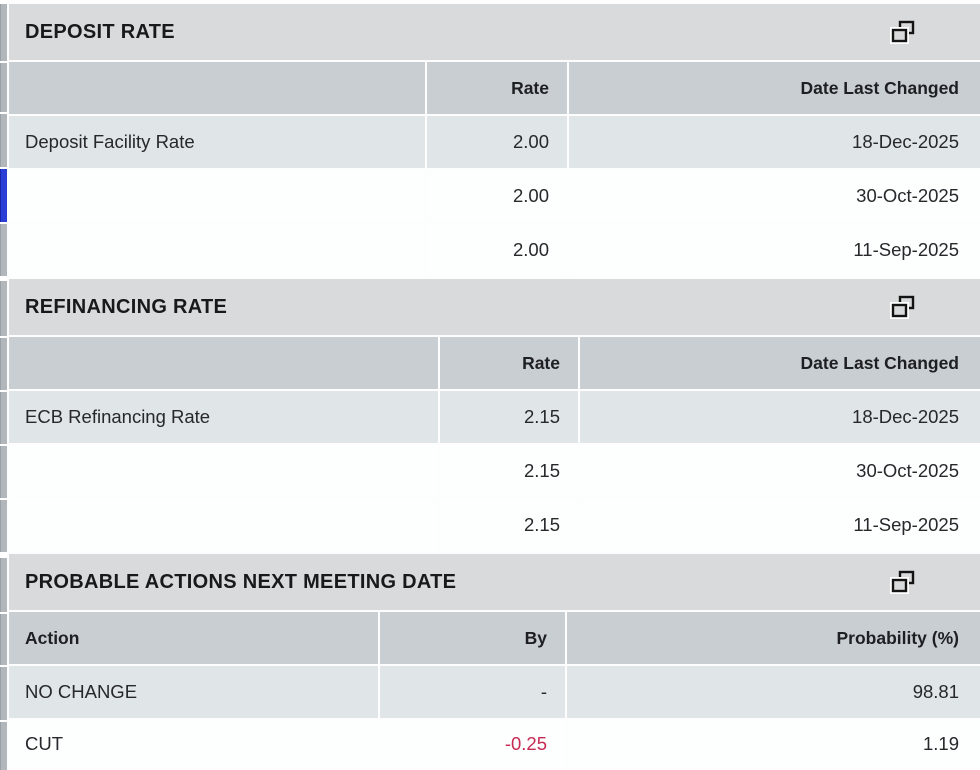 This screenshot has height=770, width=980. I want to click on row-label: ECB Refinancing Rate, so click(223, 417).